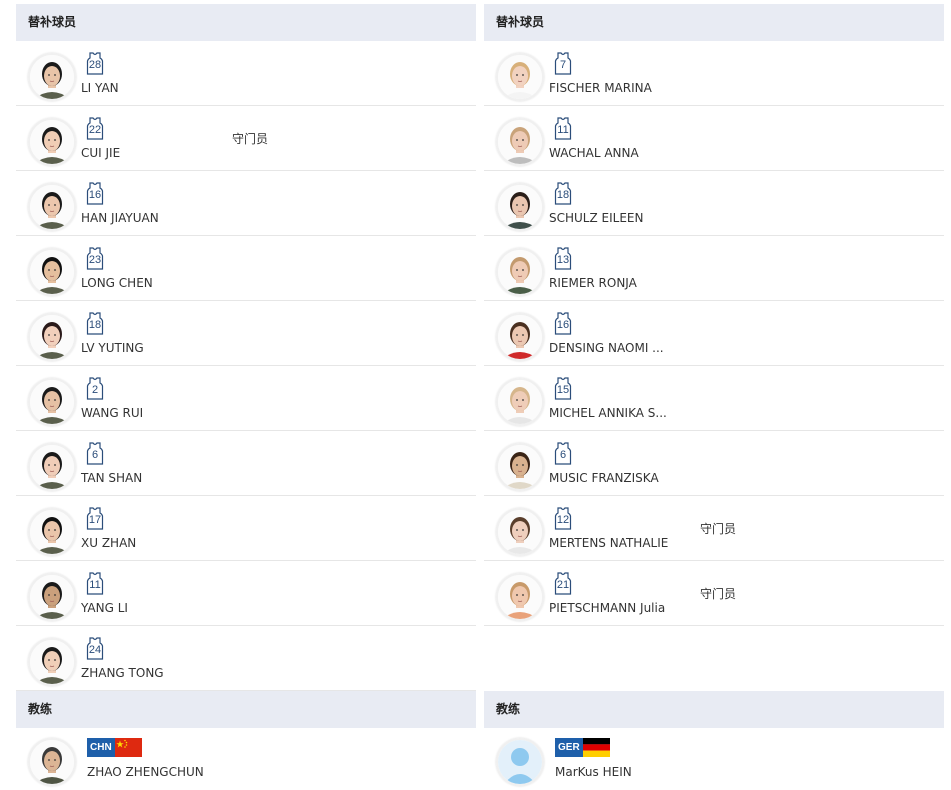 The image size is (951, 790). Describe the element at coordinates (714, 22) in the screenshot. I see `subs-header: 替补球员` at that location.